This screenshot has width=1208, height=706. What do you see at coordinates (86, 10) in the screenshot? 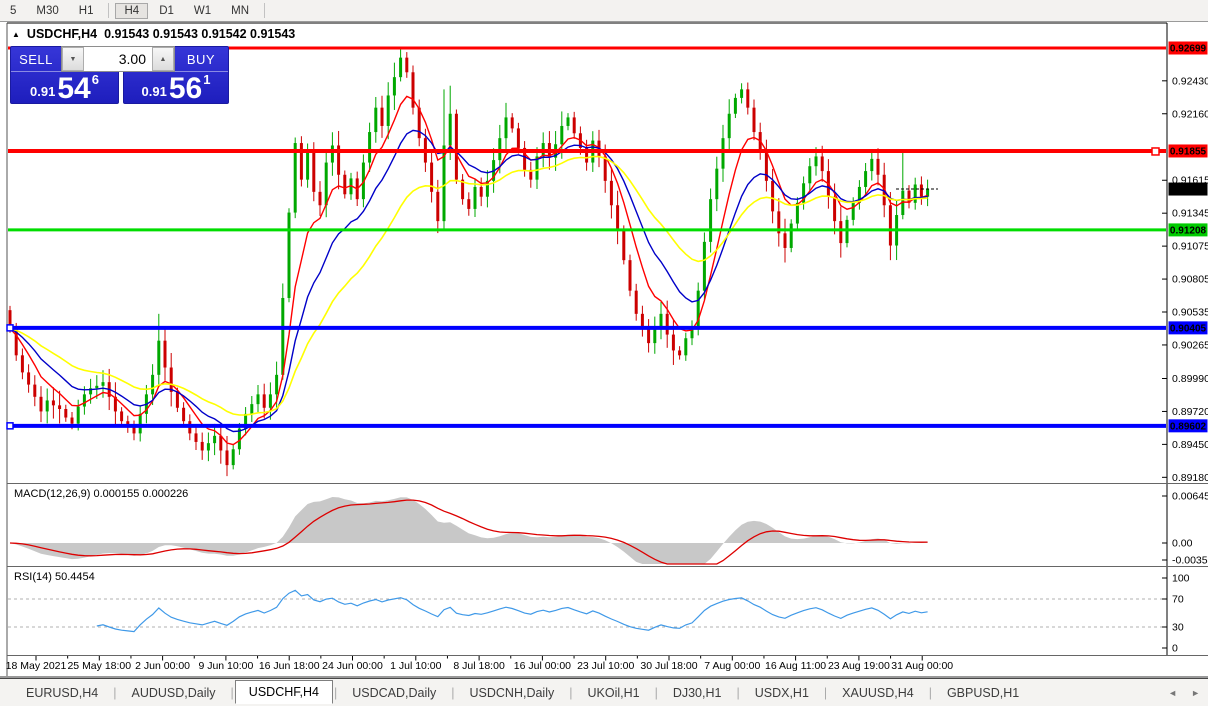
I see `timeframe-button-H1: H1` at bounding box center [86, 10].